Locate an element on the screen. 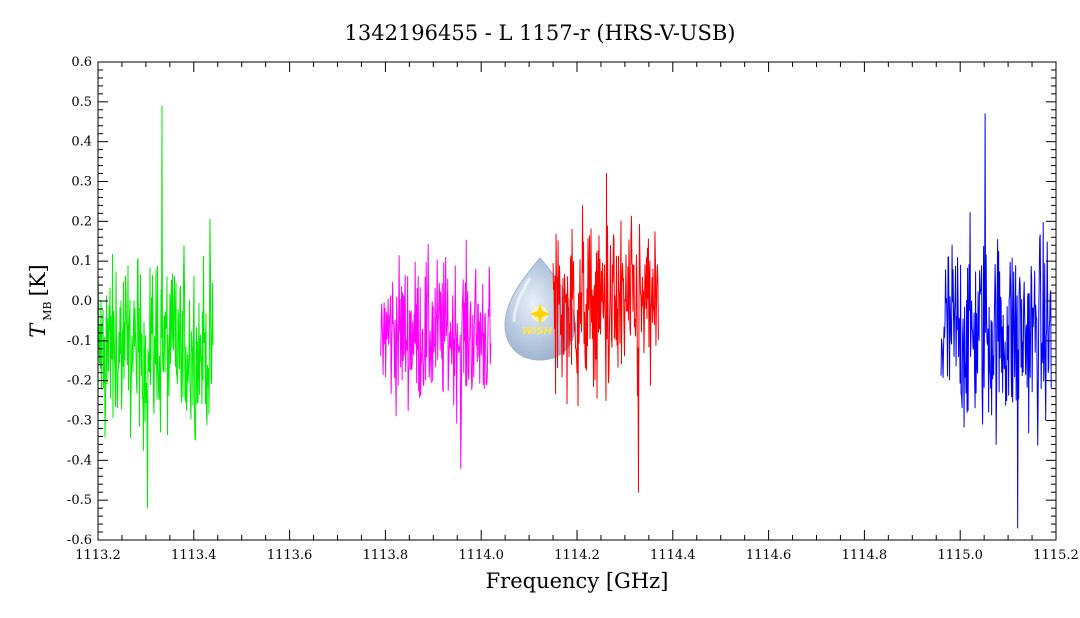  y-tick-label: 0.2 is located at coordinates (81, 221).